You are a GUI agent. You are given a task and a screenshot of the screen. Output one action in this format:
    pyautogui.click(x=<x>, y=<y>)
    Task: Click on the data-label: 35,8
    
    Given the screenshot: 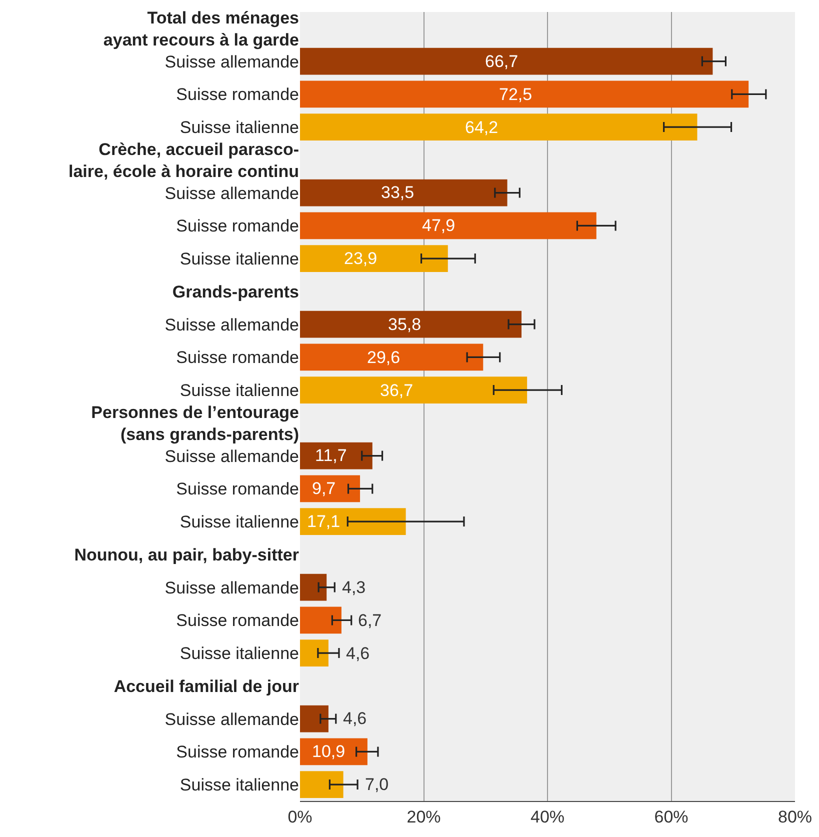 What is the action you would take?
    pyautogui.click(x=405, y=324)
    